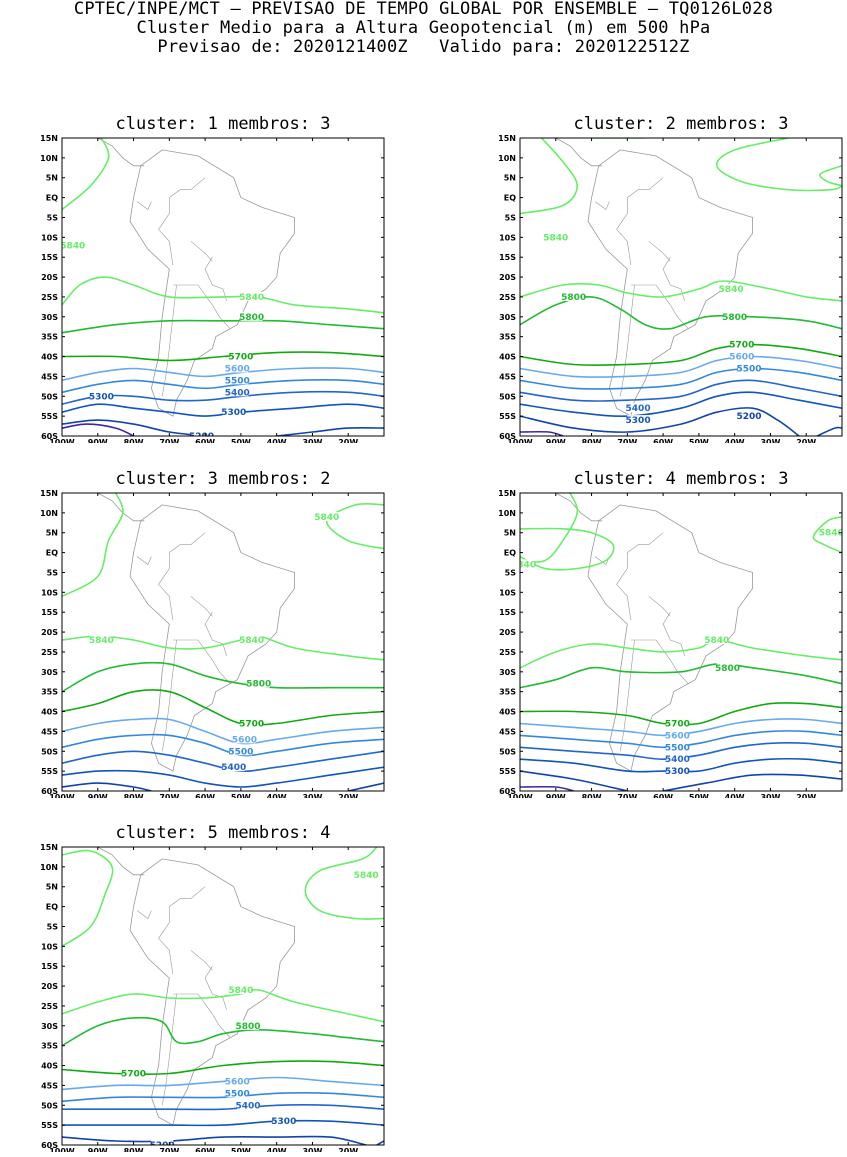 The height and width of the screenshot is (1157, 847). Describe the element at coordinates (98, 1149) in the screenshot. I see `lon-label: 90W` at that location.